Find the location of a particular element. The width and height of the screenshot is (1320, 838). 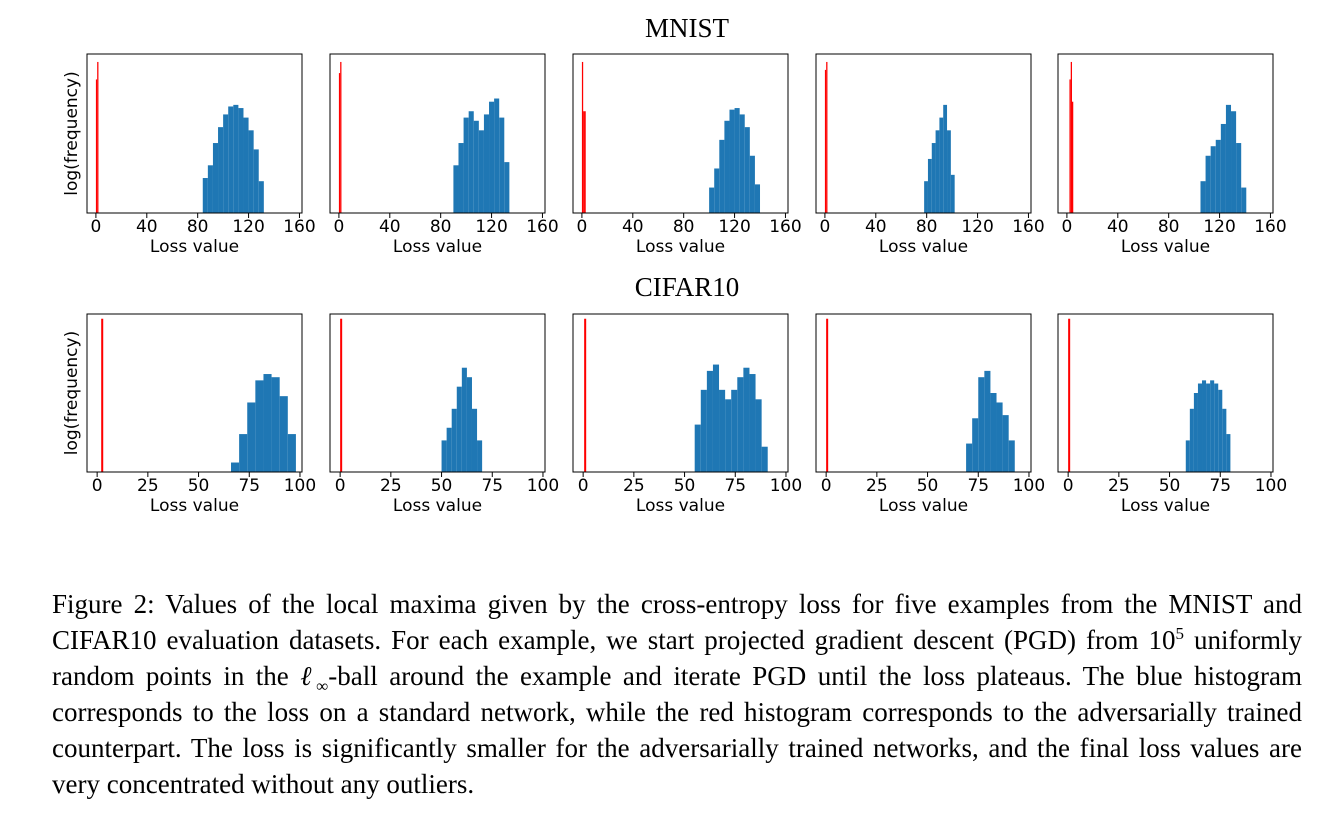

y-axis-label: log(frequency) is located at coordinates (72, 393).